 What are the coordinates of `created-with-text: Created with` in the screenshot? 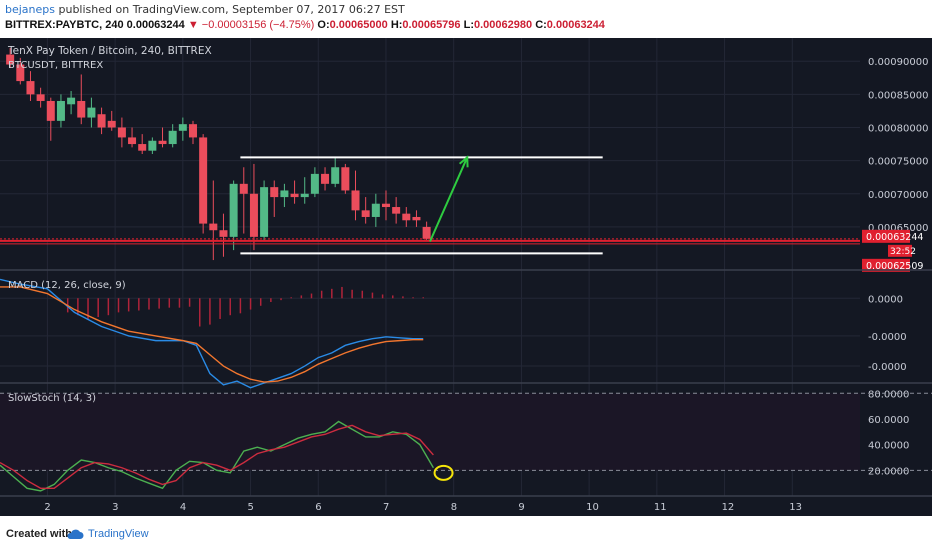 It's located at (39, 534).